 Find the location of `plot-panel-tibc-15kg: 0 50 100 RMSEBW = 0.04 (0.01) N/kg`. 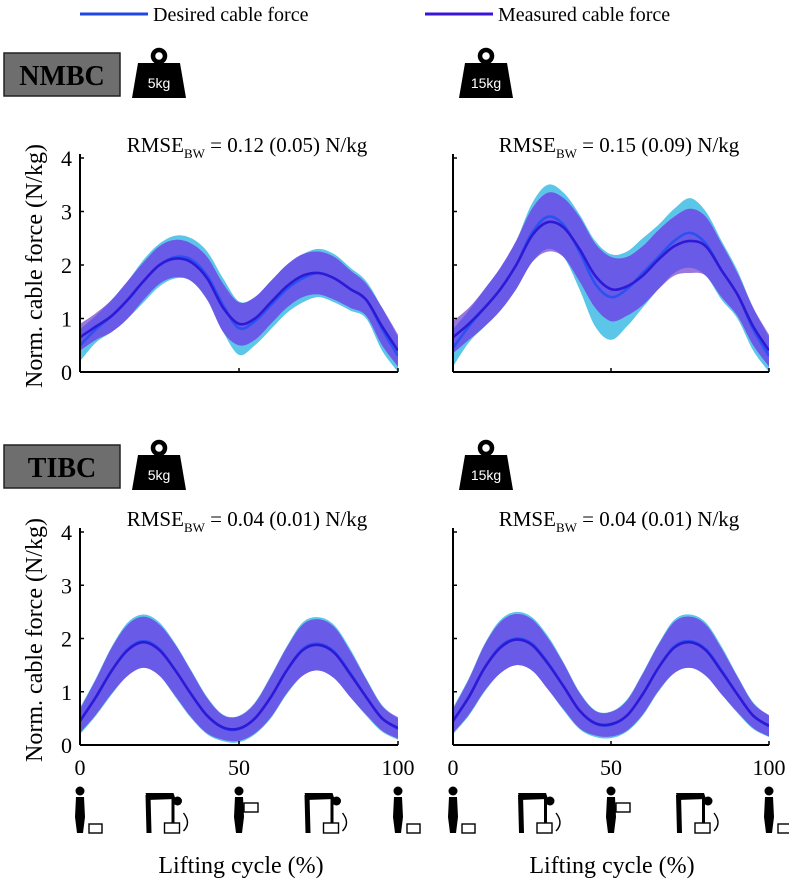

plot-panel-tibc-15kg: 0 50 100 RMSEBW = 0.04 (0.01) N/kg is located at coordinates (617, 643).